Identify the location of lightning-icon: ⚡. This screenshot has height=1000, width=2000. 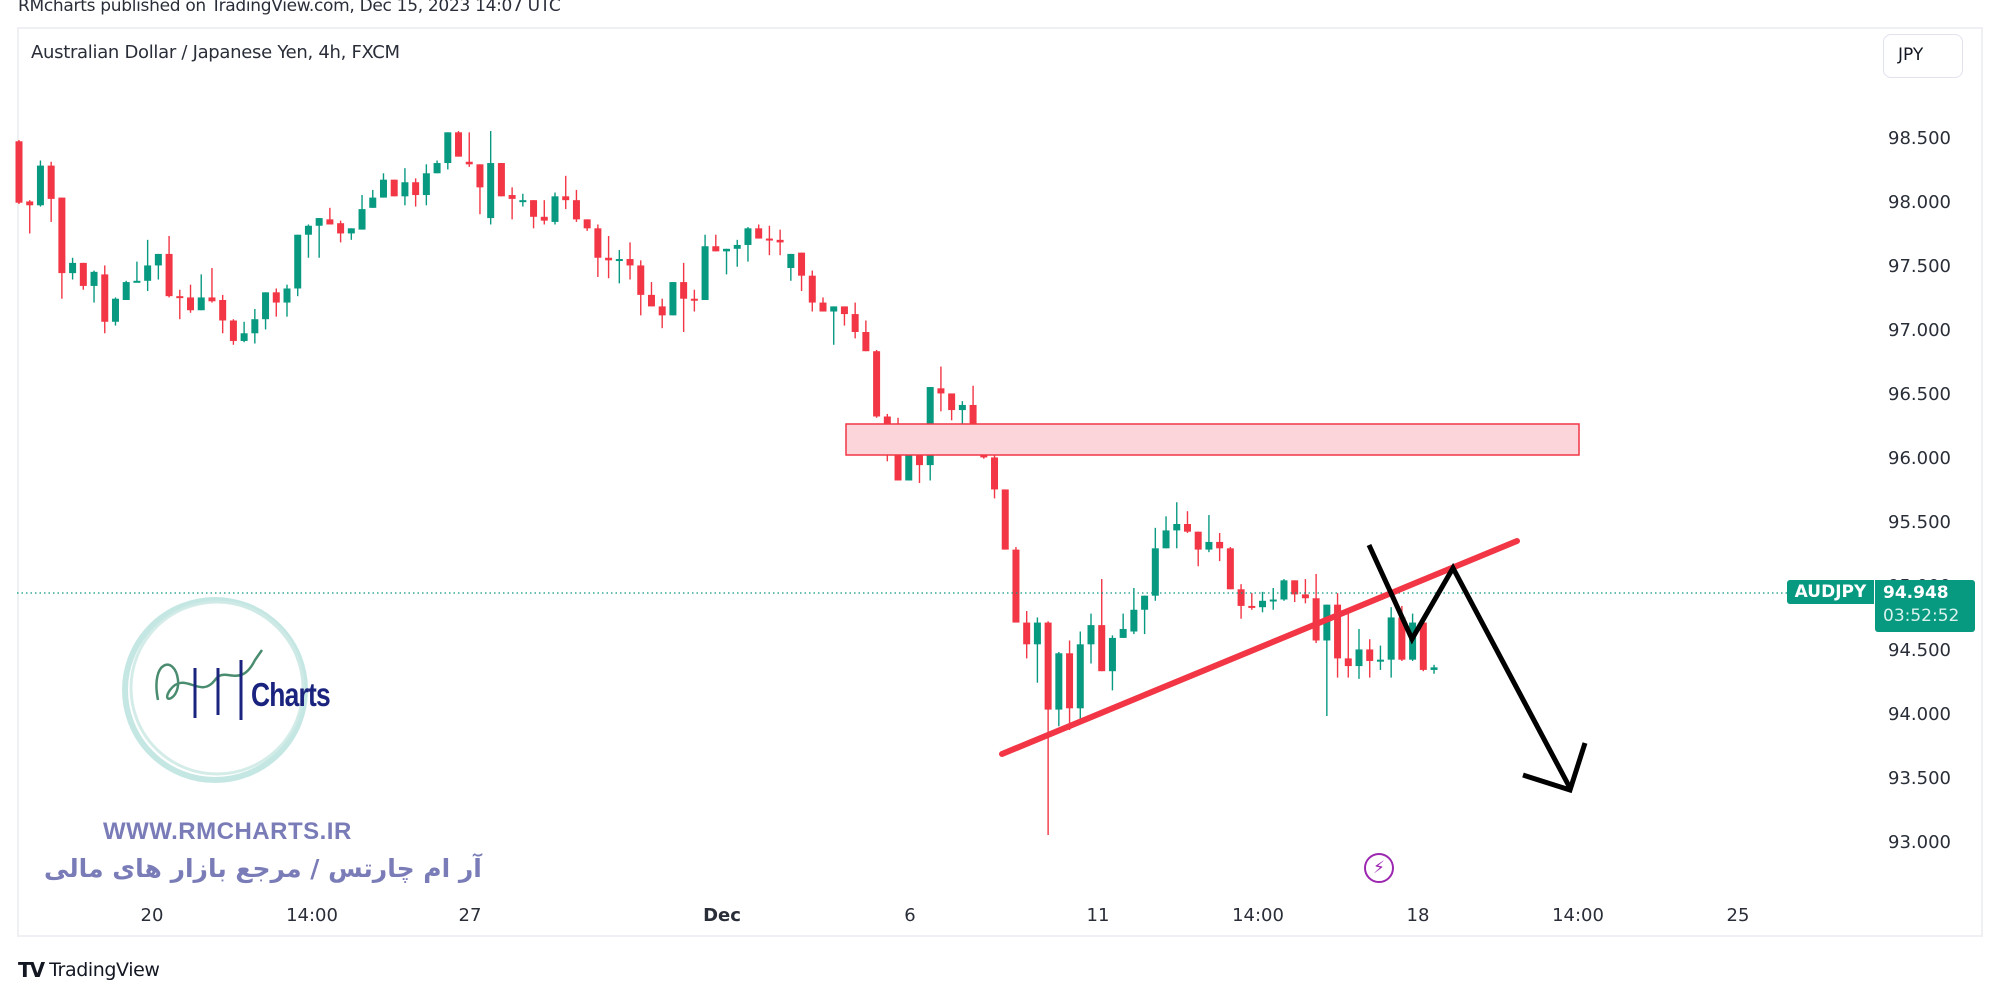
(1379, 868).